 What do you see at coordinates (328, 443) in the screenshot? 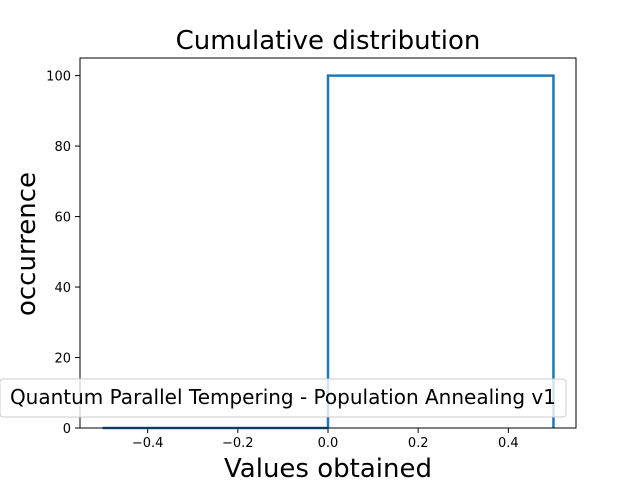
I see `x-tick-label: 0.0` at bounding box center [328, 443].